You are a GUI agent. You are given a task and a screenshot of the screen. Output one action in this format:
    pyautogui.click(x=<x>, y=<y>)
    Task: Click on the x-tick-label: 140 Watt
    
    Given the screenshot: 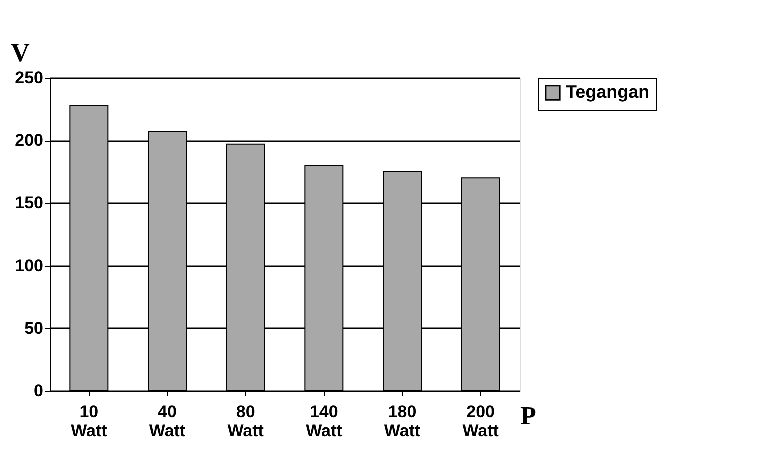 What is the action you would take?
    pyautogui.click(x=324, y=421)
    